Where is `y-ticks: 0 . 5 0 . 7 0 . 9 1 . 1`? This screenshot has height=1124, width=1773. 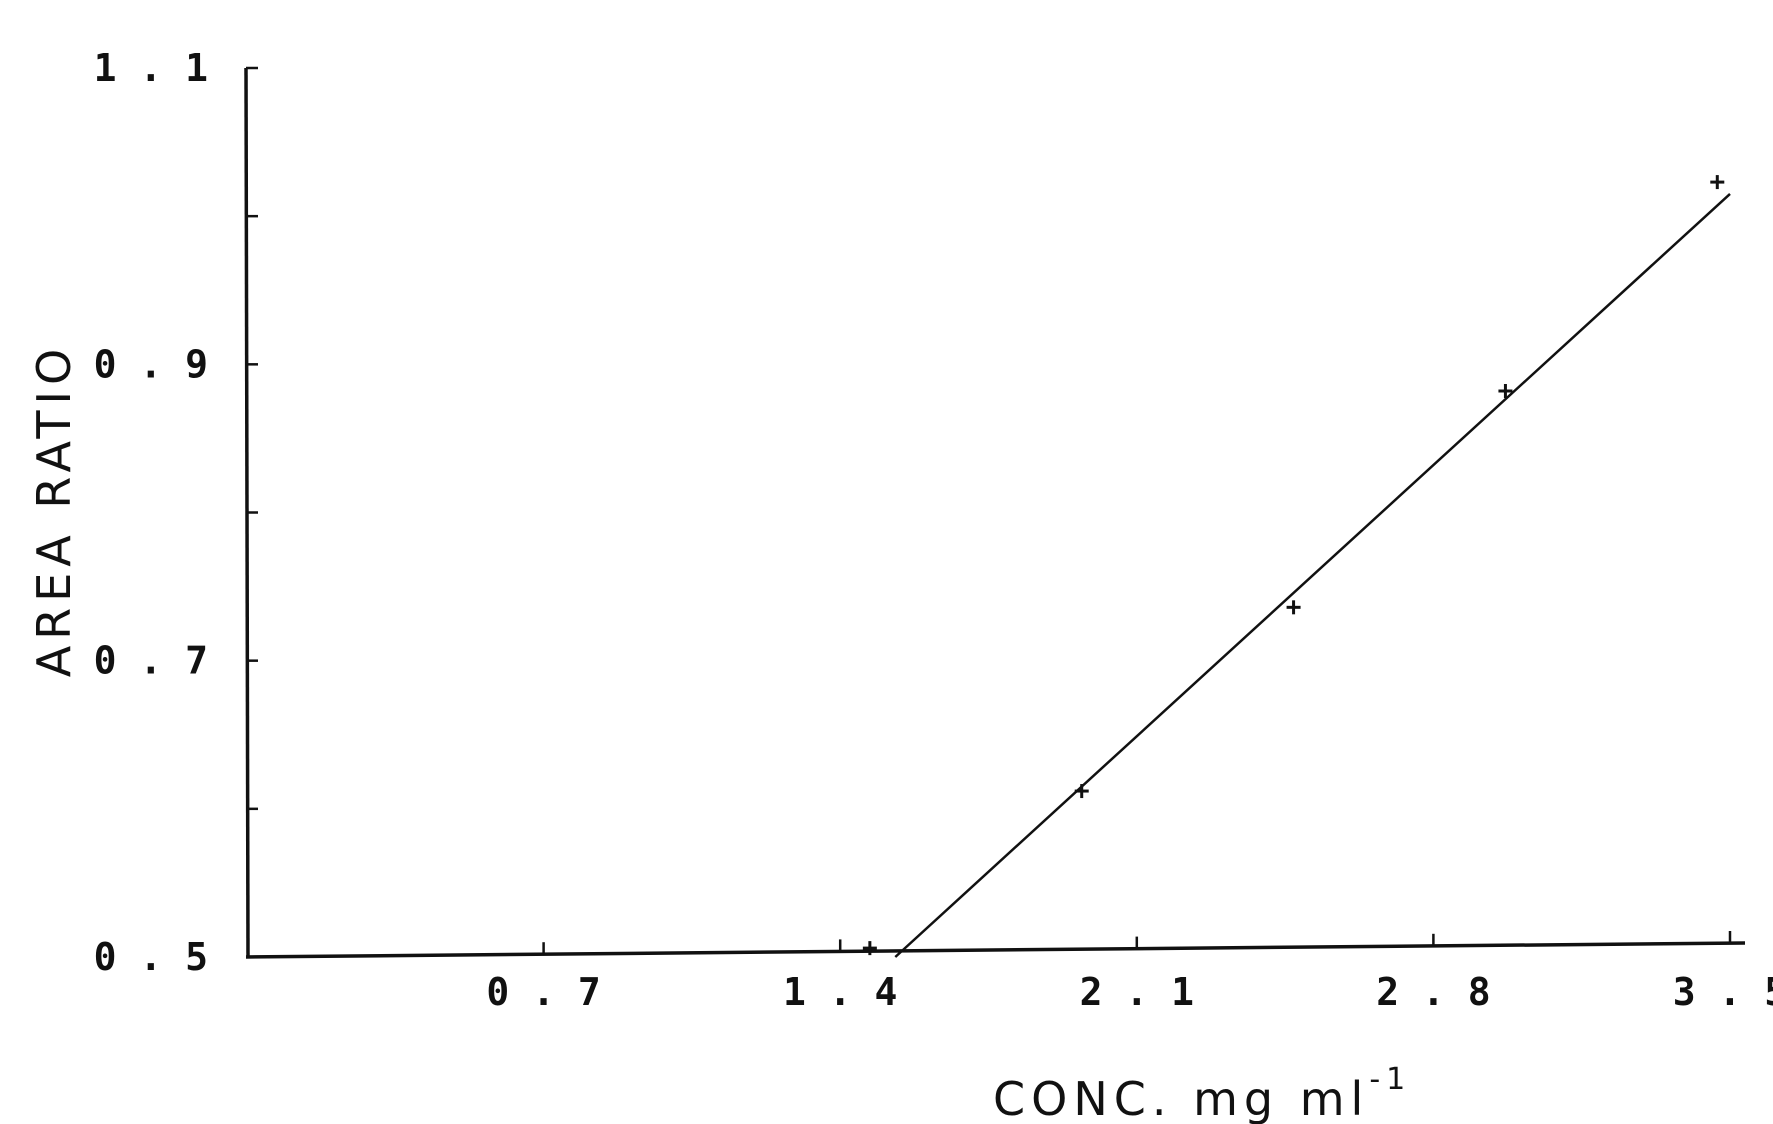 y-ticks: 0 . 5 0 . 7 0 . 9 1 . 1 is located at coordinates (176, 512).